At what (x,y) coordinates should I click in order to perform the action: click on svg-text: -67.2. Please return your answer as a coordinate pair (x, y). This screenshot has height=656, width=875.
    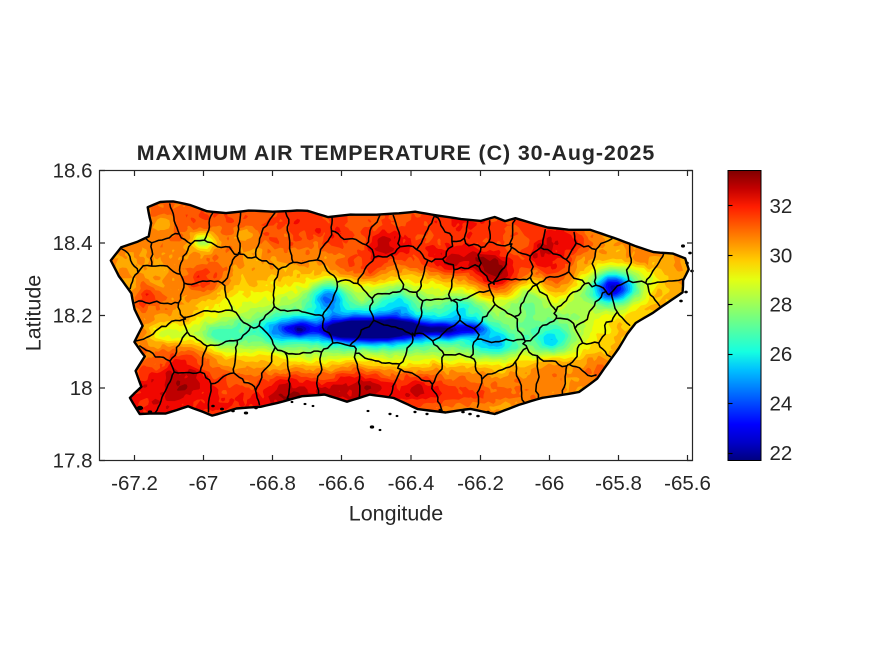
    Looking at the image, I should click on (134, 483).